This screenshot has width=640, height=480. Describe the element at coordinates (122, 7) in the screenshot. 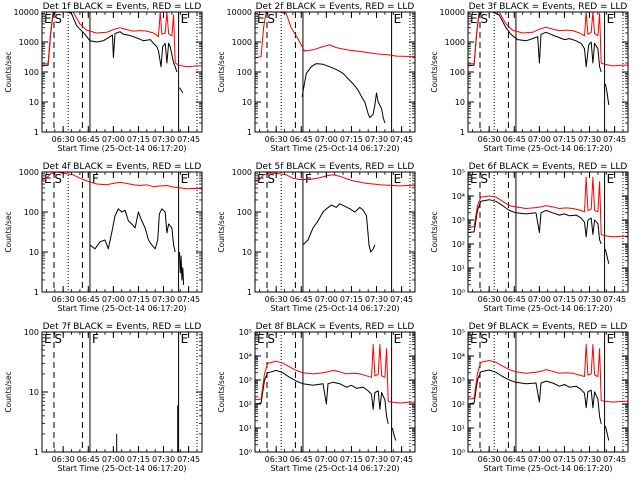

I see `chart-title: Det 1f BLACK = Events, RED = LLD` at that location.